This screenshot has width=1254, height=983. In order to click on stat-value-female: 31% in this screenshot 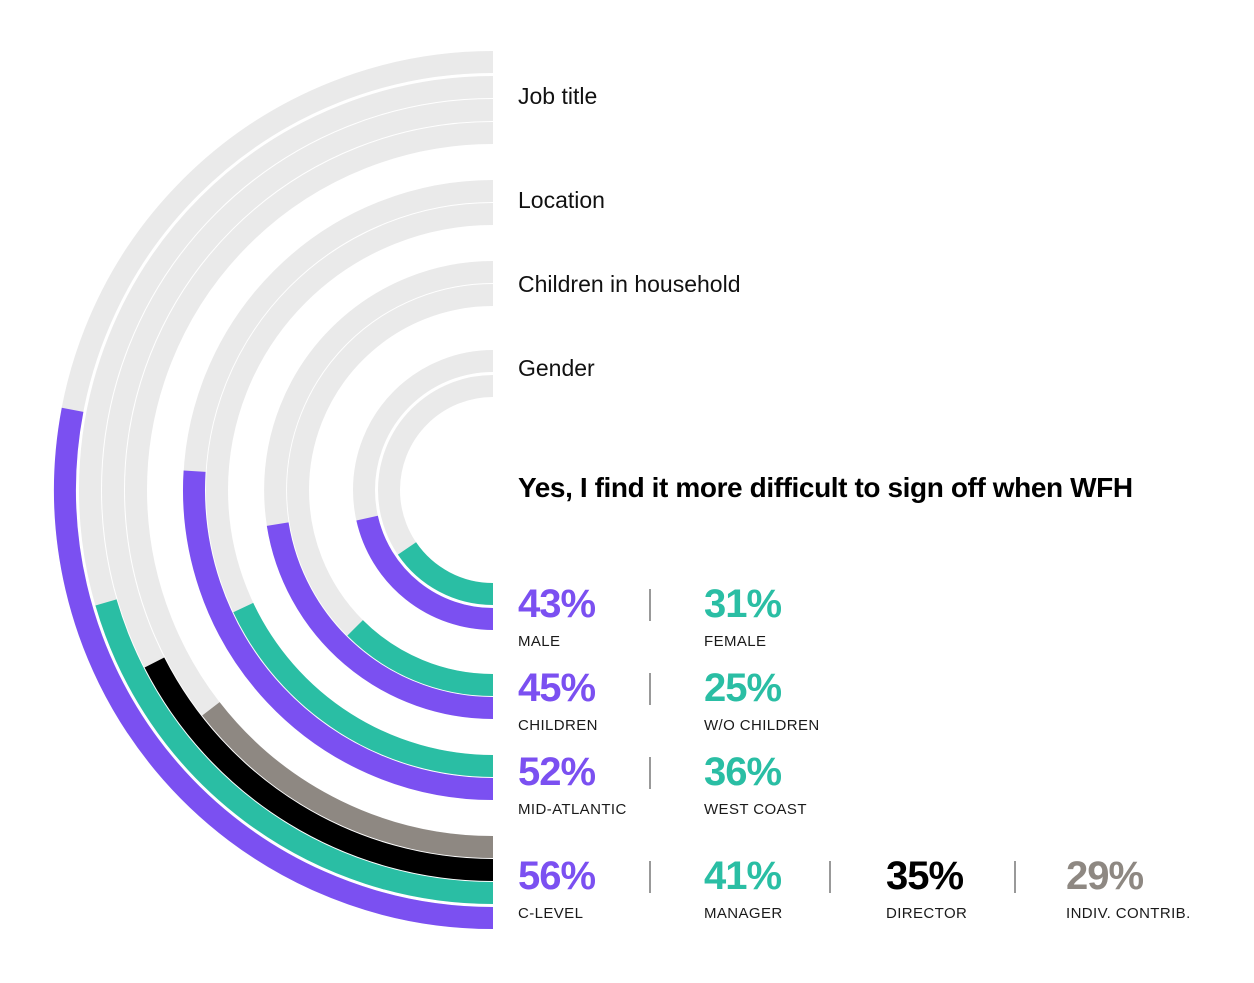, I will do `click(743, 604)`.